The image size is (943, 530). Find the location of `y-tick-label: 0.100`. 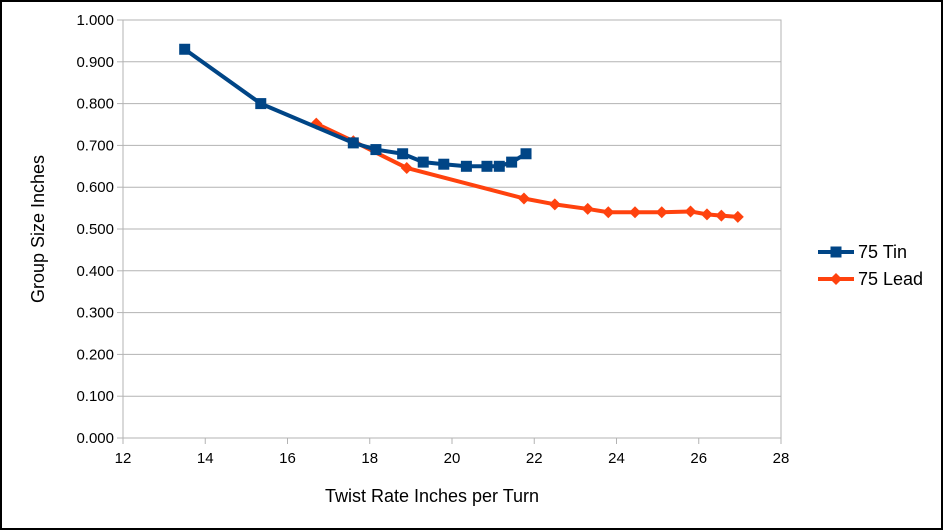

y-tick-label: 0.100 is located at coordinates (95, 396).